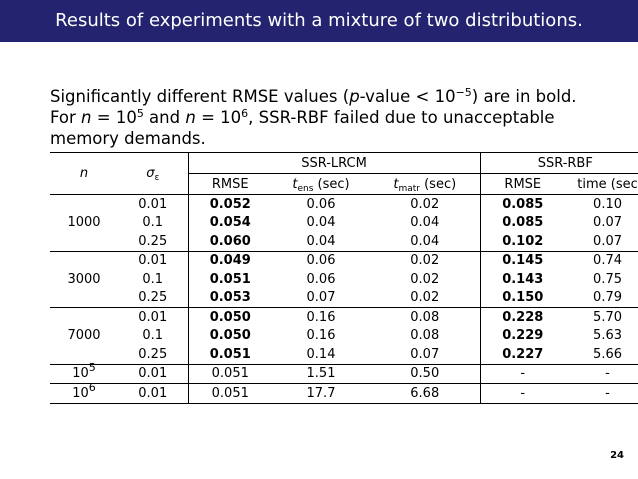 The width and height of the screenshot is (638, 479). I want to click on text: Significantly different RMSE values (, so click(200, 96).